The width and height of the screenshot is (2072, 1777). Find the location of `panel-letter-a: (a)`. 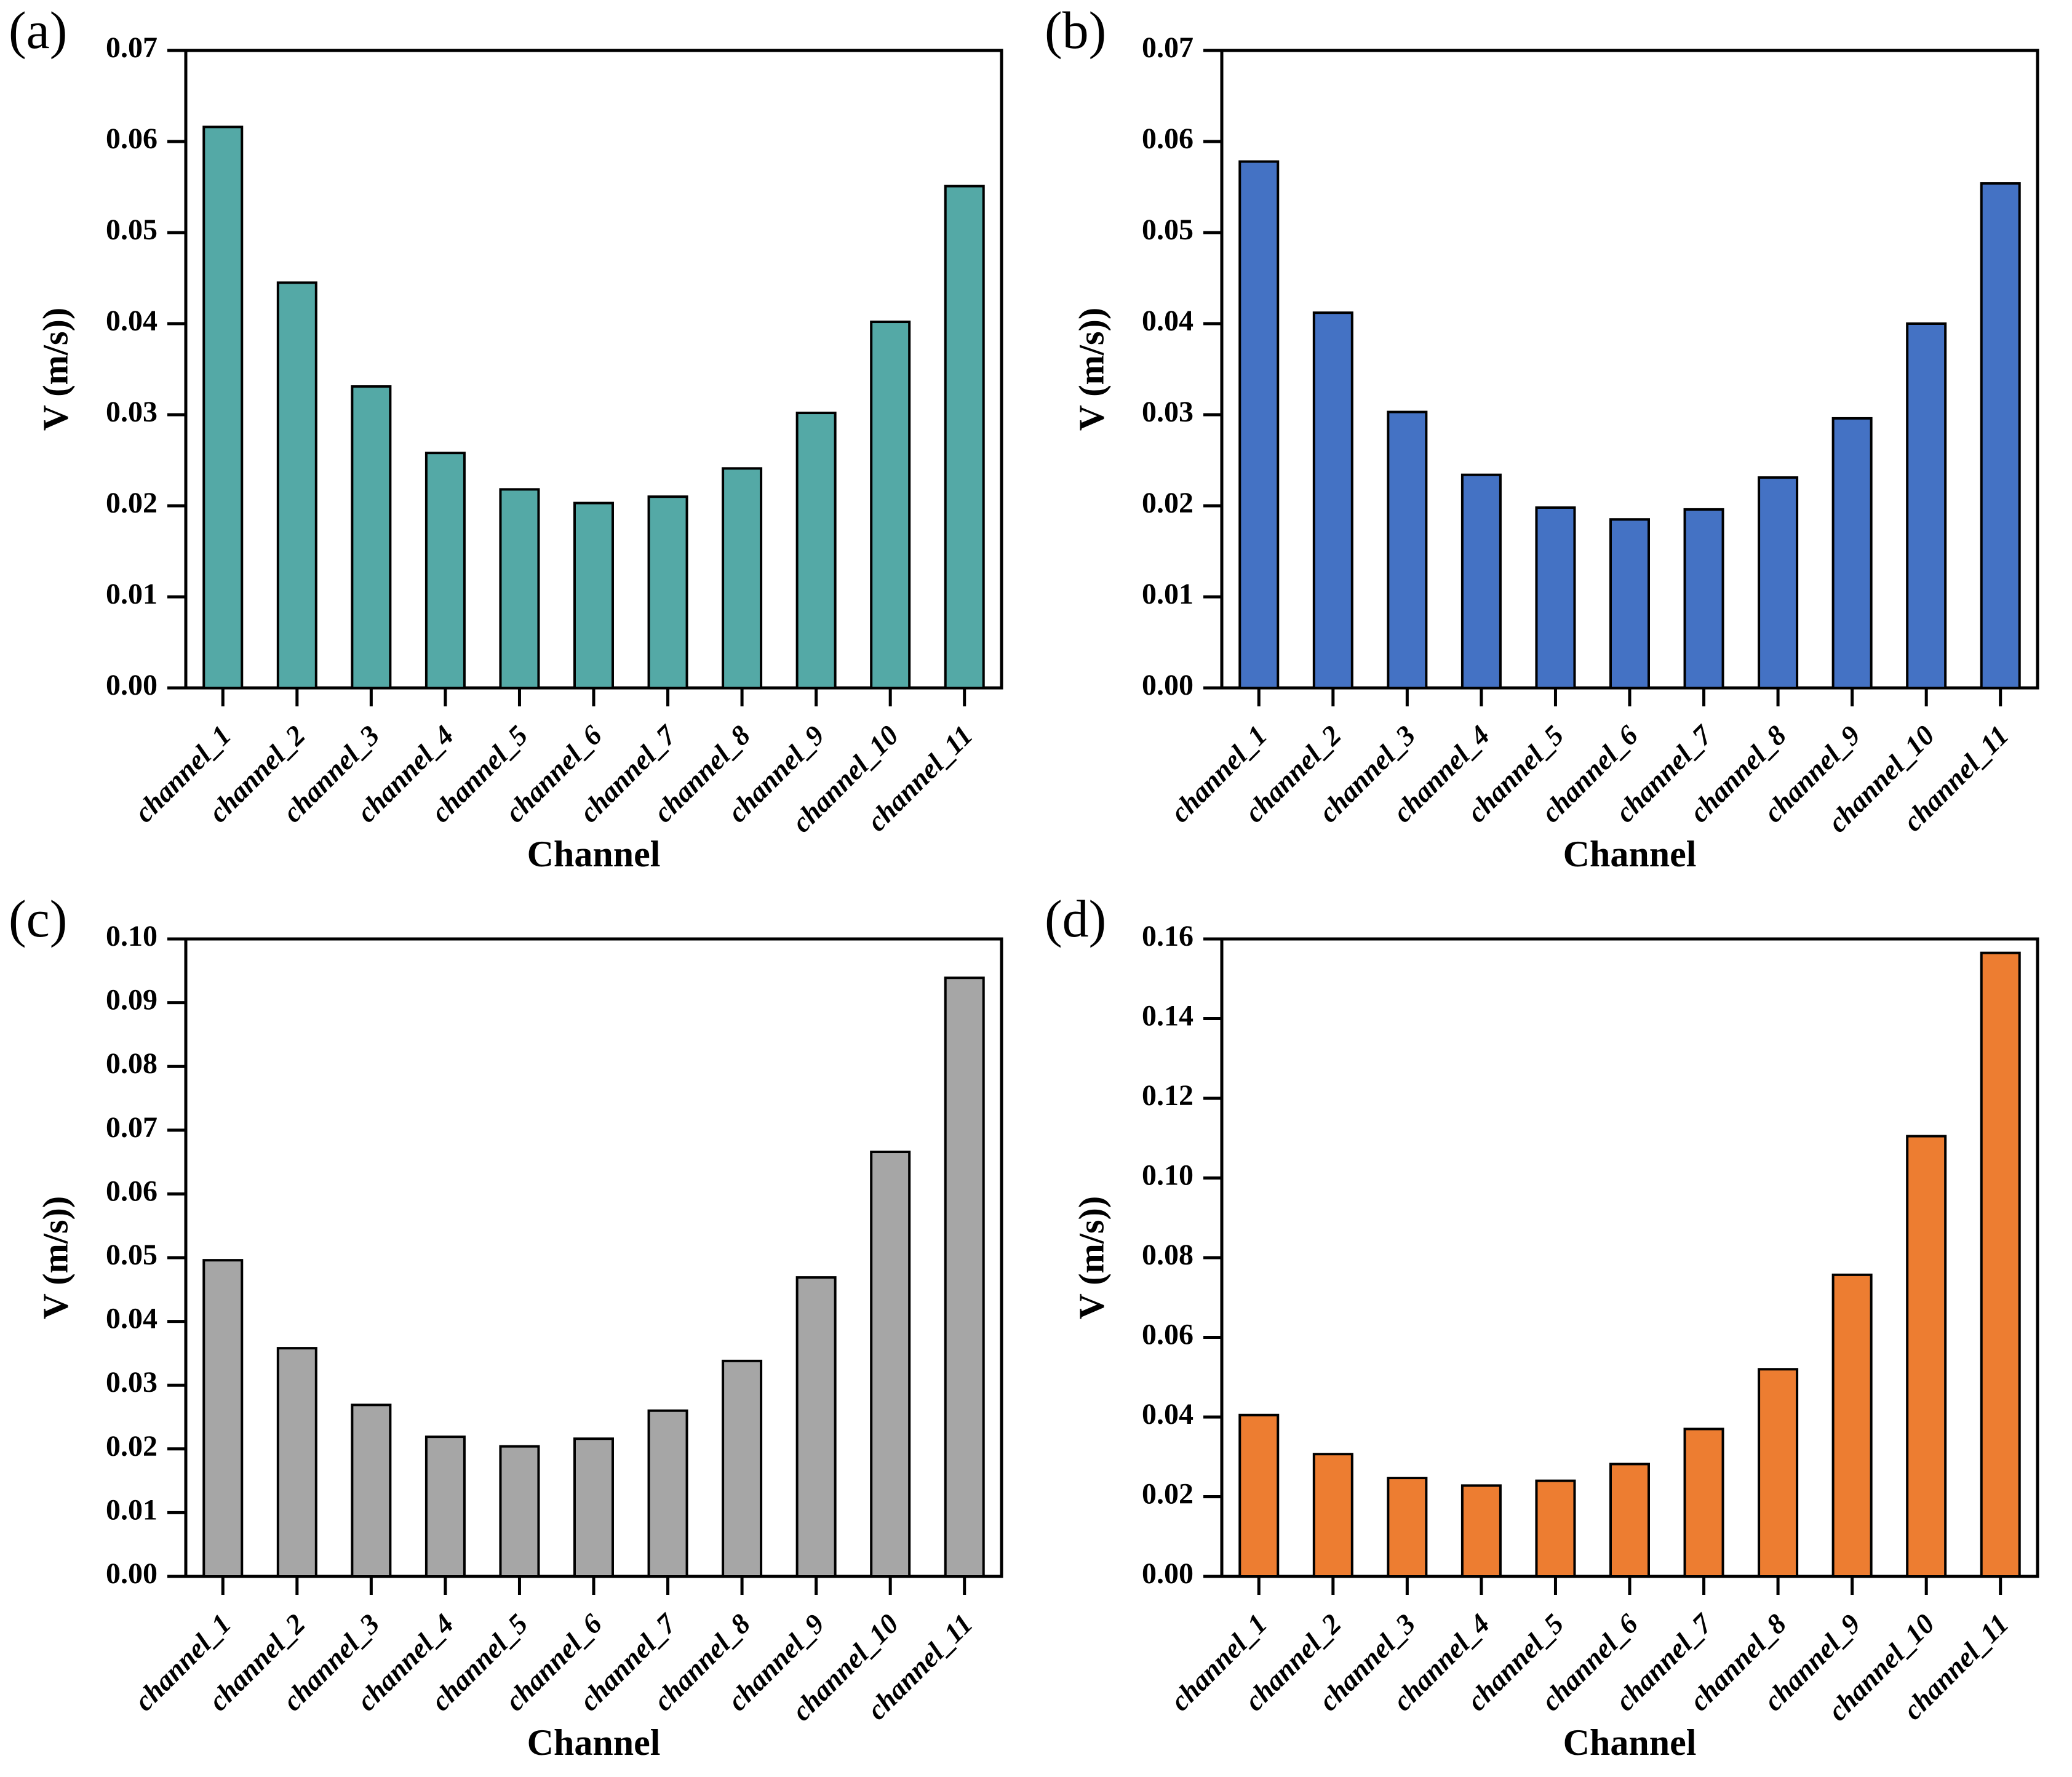

panel-letter-a: (a) is located at coordinates (38, 30).